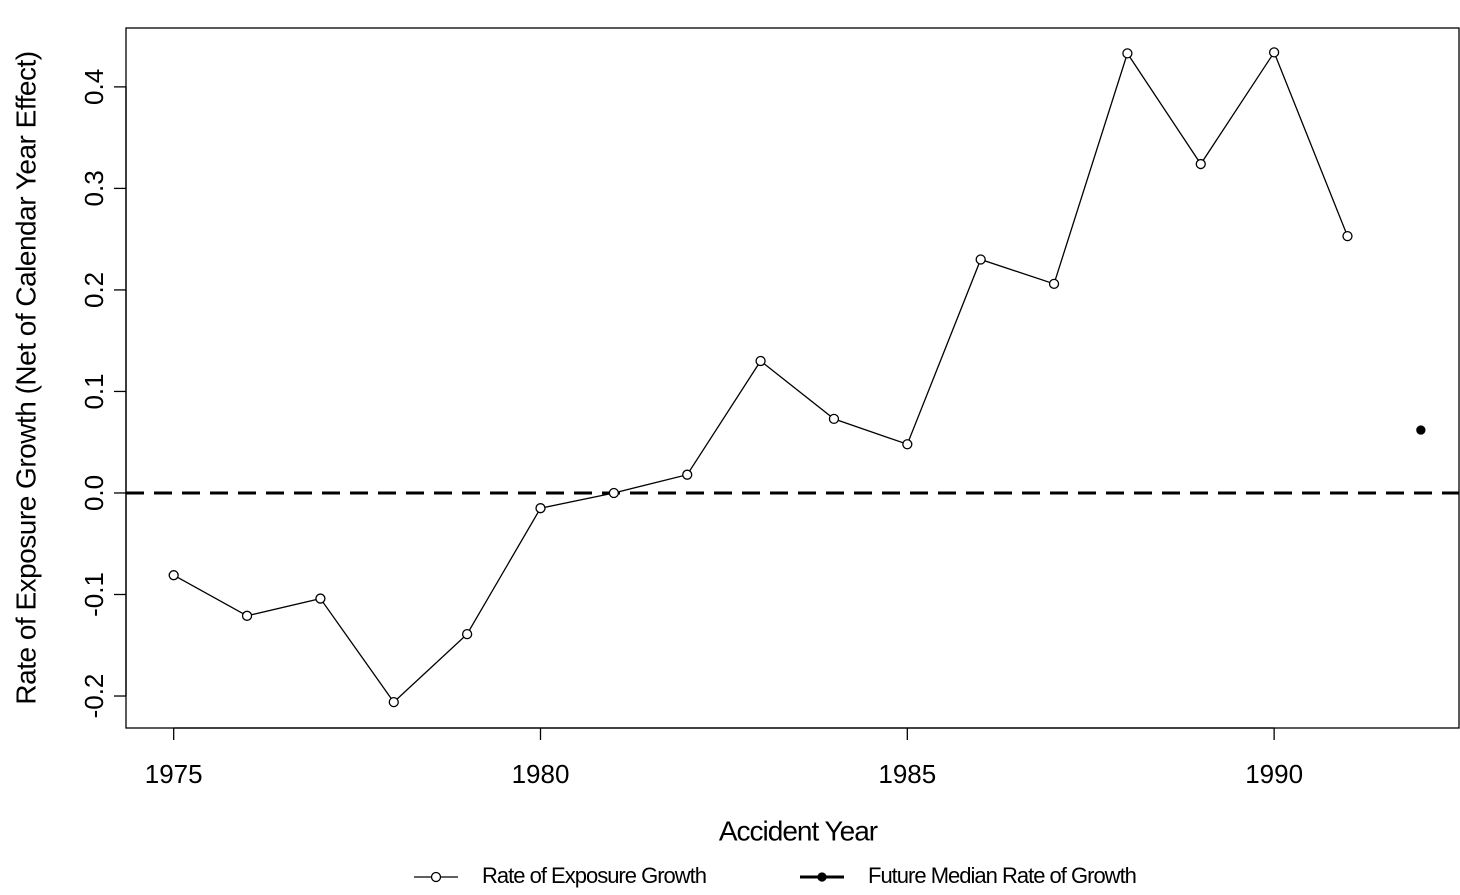 Image resolution: width=1460 pixels, height=895 pixels. Describe the element at coordinates (94, 391) in the screenshot. I see `y-tick-label: 0.1` at that location.